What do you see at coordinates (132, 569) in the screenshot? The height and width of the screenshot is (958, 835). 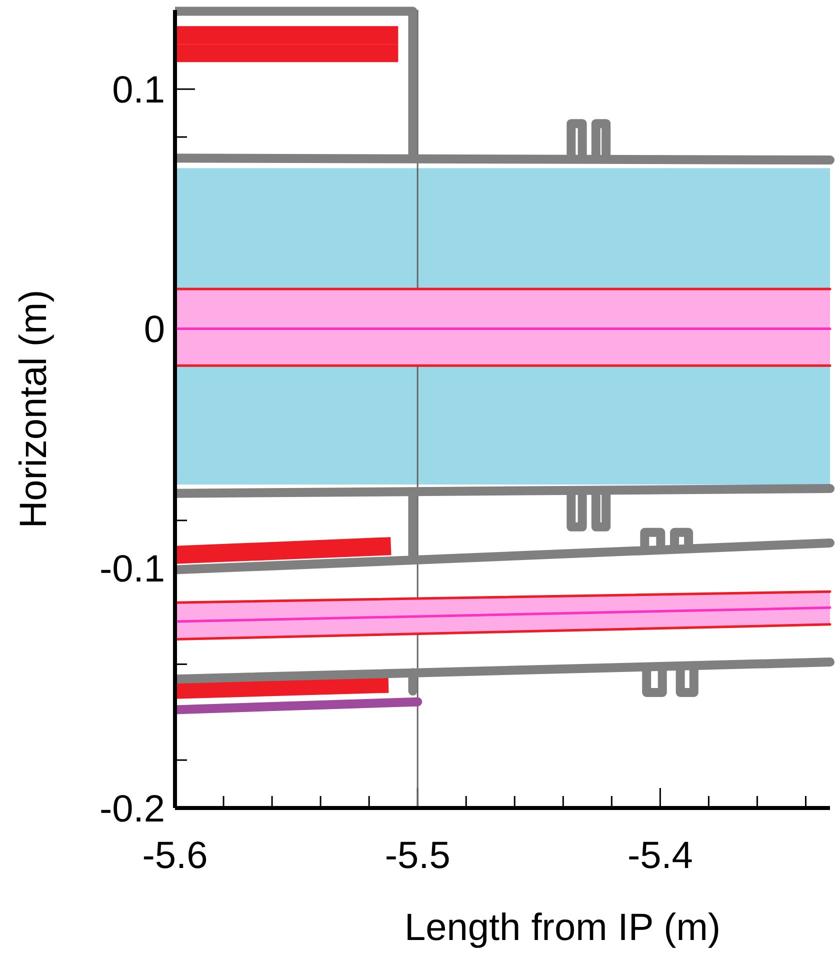 I see `y-tick-label: -0.1` at bounding box center [132, 569].